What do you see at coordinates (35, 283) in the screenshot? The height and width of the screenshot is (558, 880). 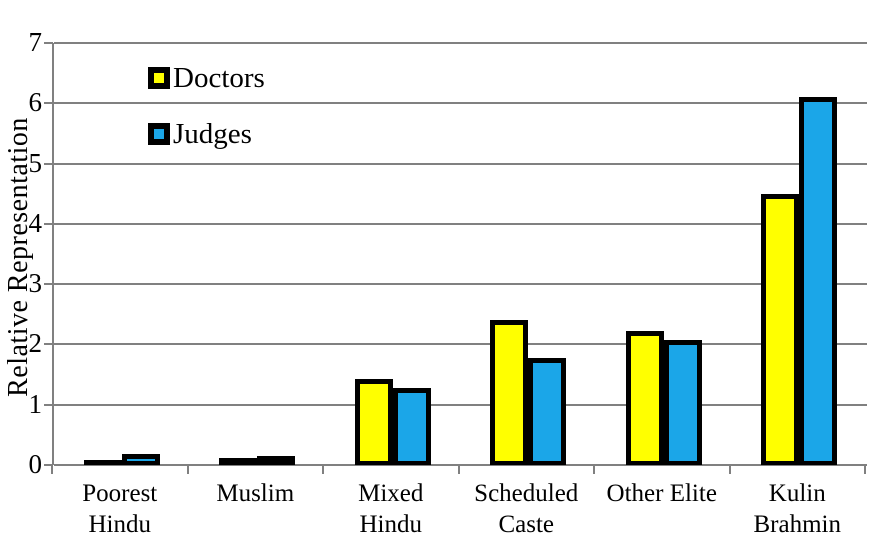 I see `y-tick-label: 3` at bounding box center [35, 283].